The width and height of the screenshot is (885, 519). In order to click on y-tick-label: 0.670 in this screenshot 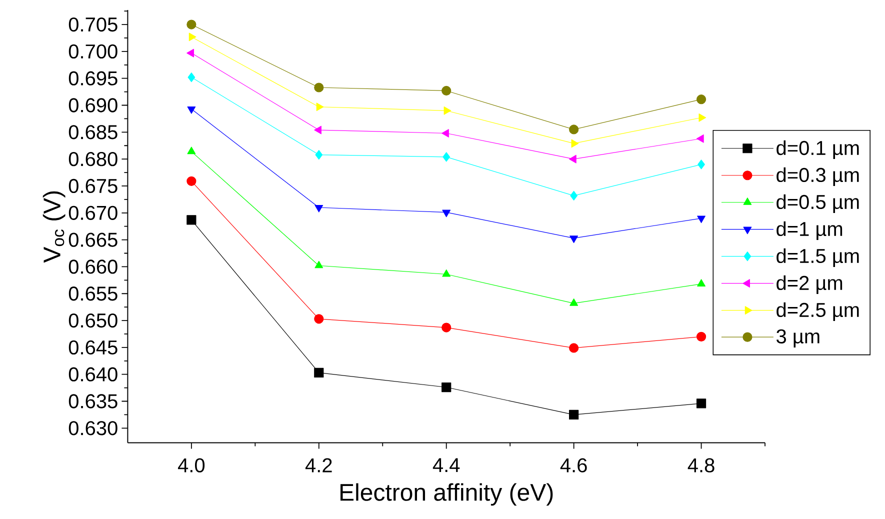, I will do `click(93, 213)`.